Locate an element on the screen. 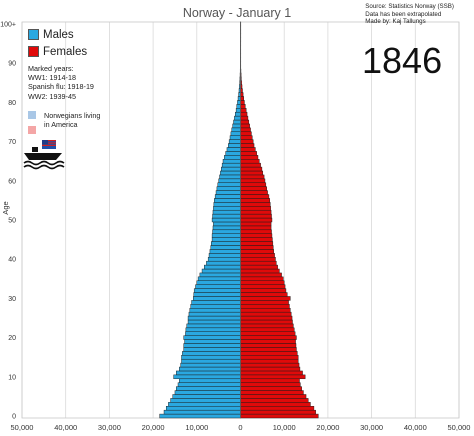  emigration-label-line1: Norwegians living is located at coordinates (72, 115).